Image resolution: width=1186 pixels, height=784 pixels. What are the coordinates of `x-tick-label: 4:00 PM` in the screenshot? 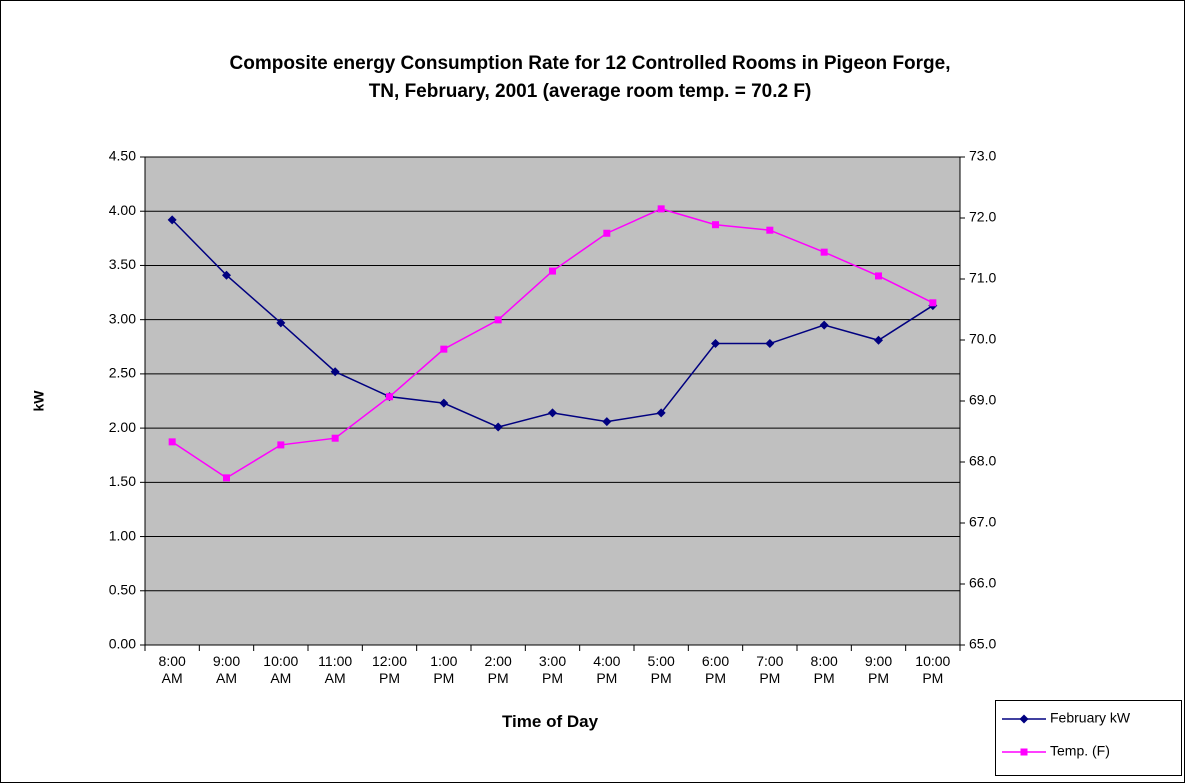 It's located at (607, 669).